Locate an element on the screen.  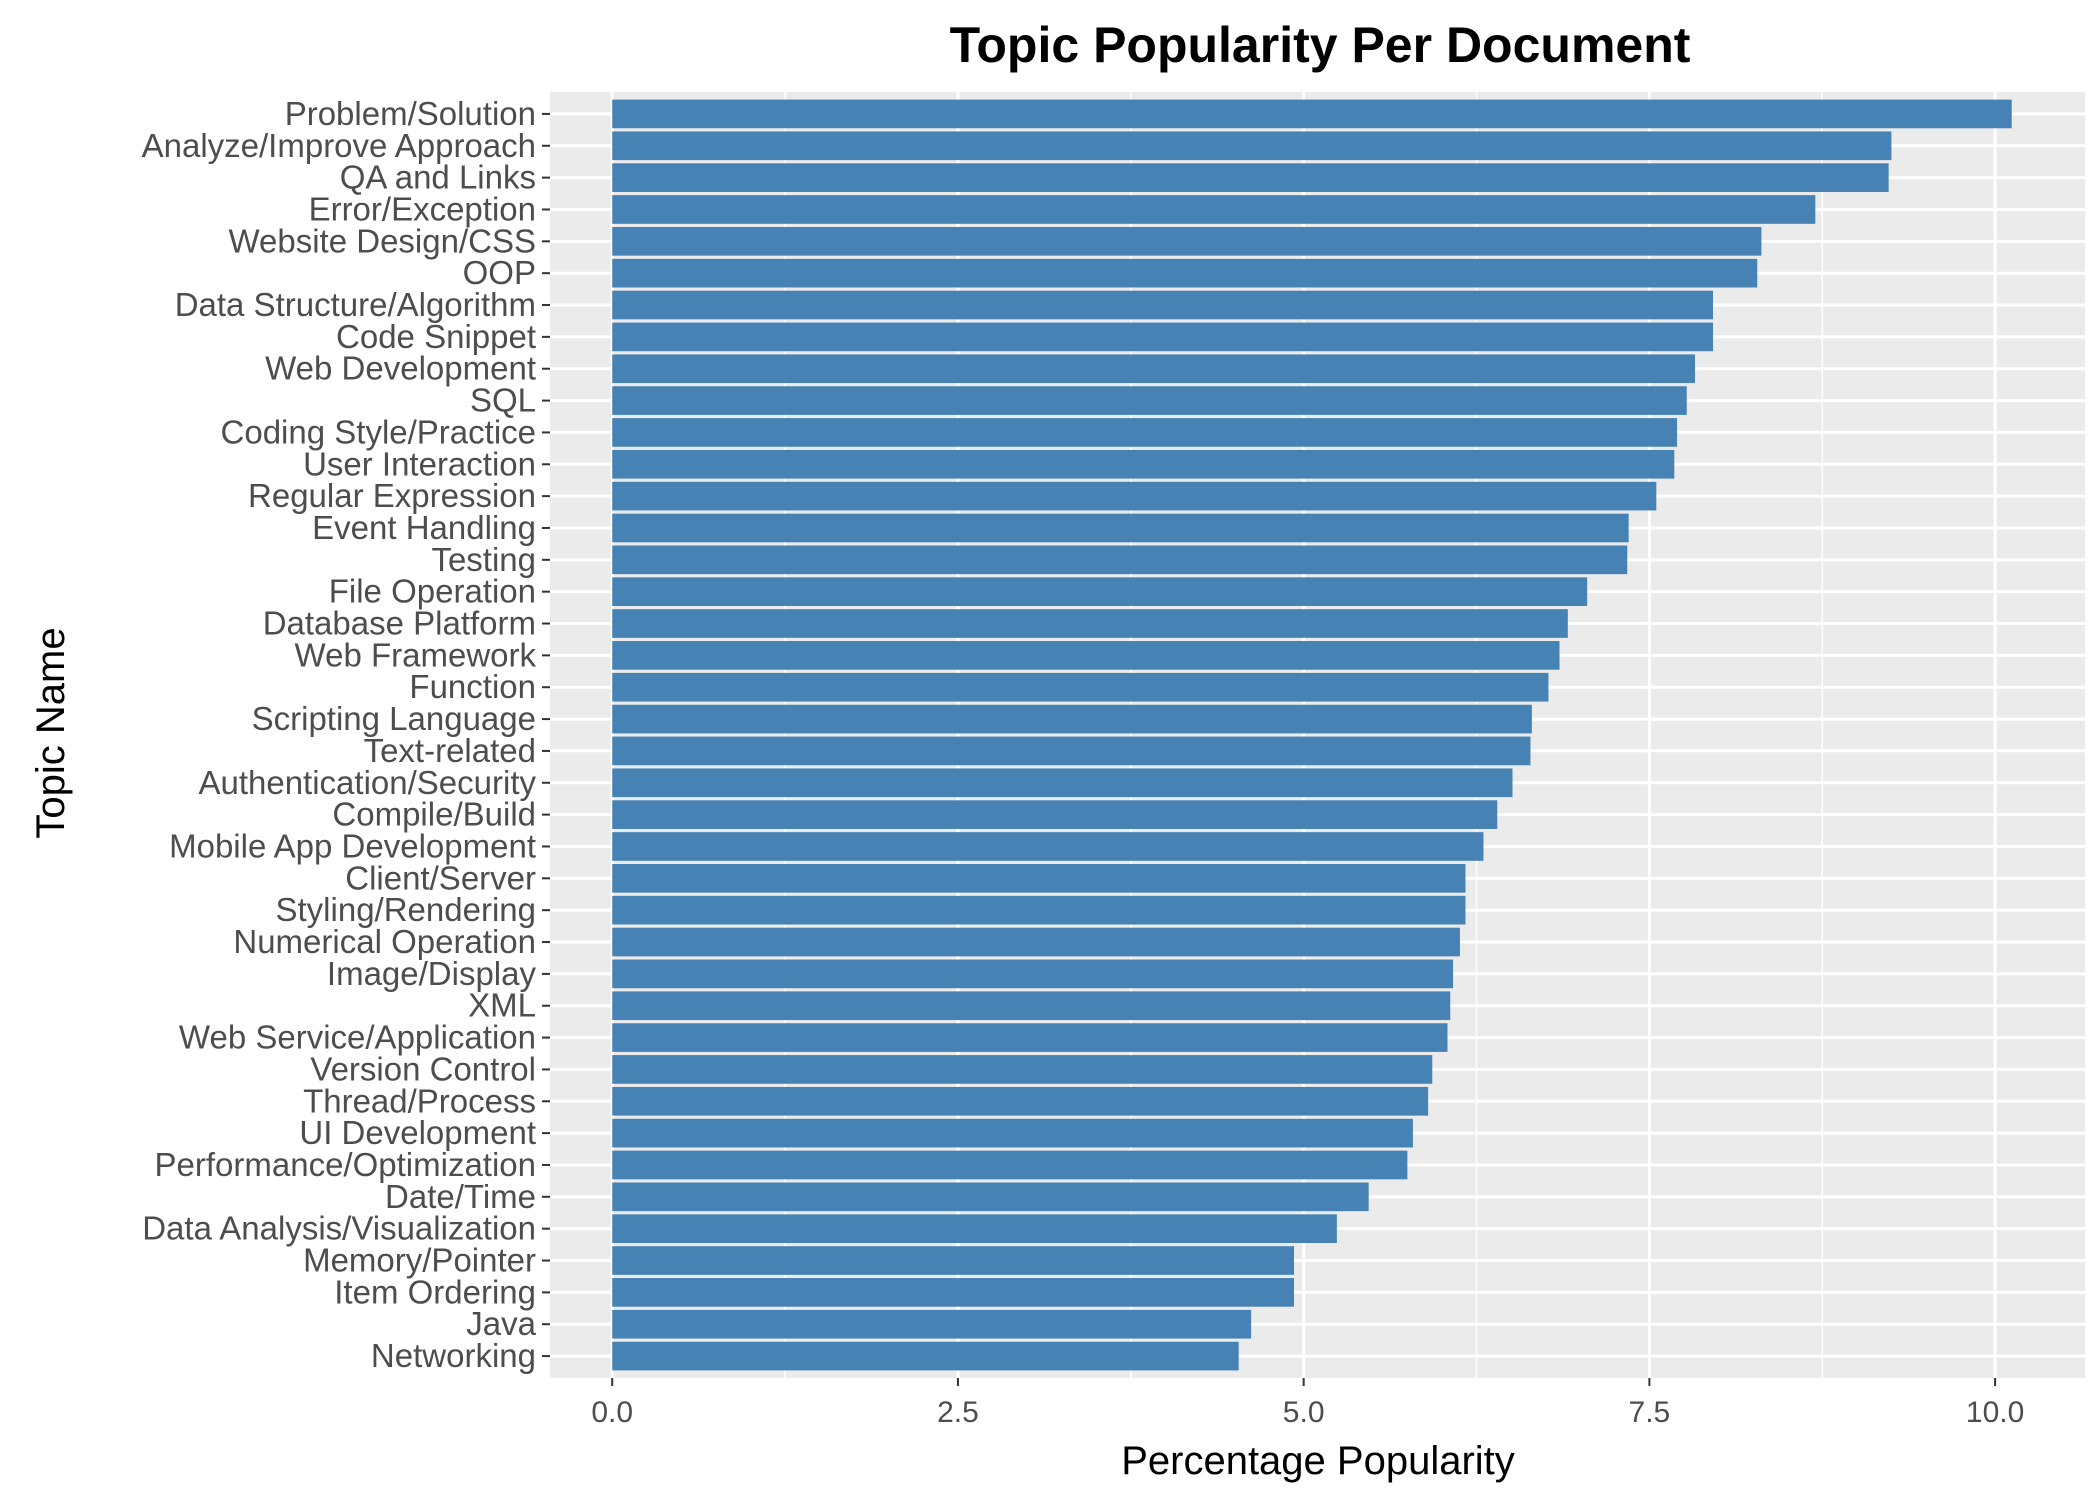
y-category-label: Authentication/Security is located at coordinates (367, 782).